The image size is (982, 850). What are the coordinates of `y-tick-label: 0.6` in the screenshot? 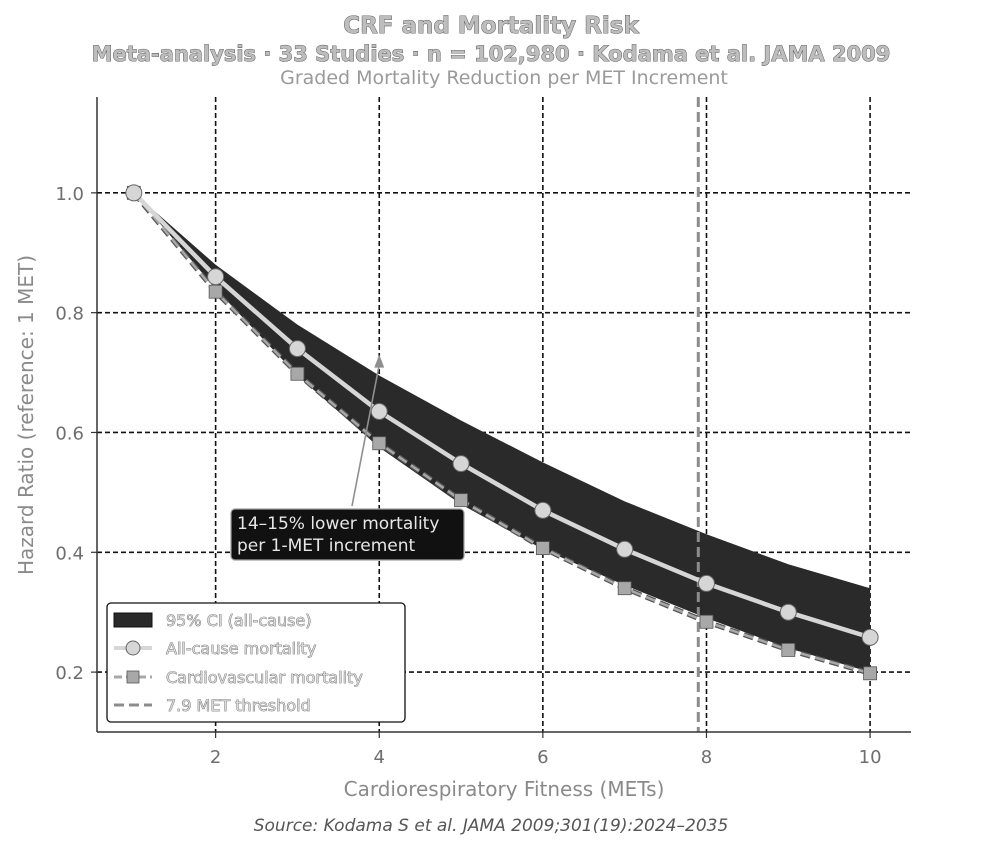 It's located at (69, 433).